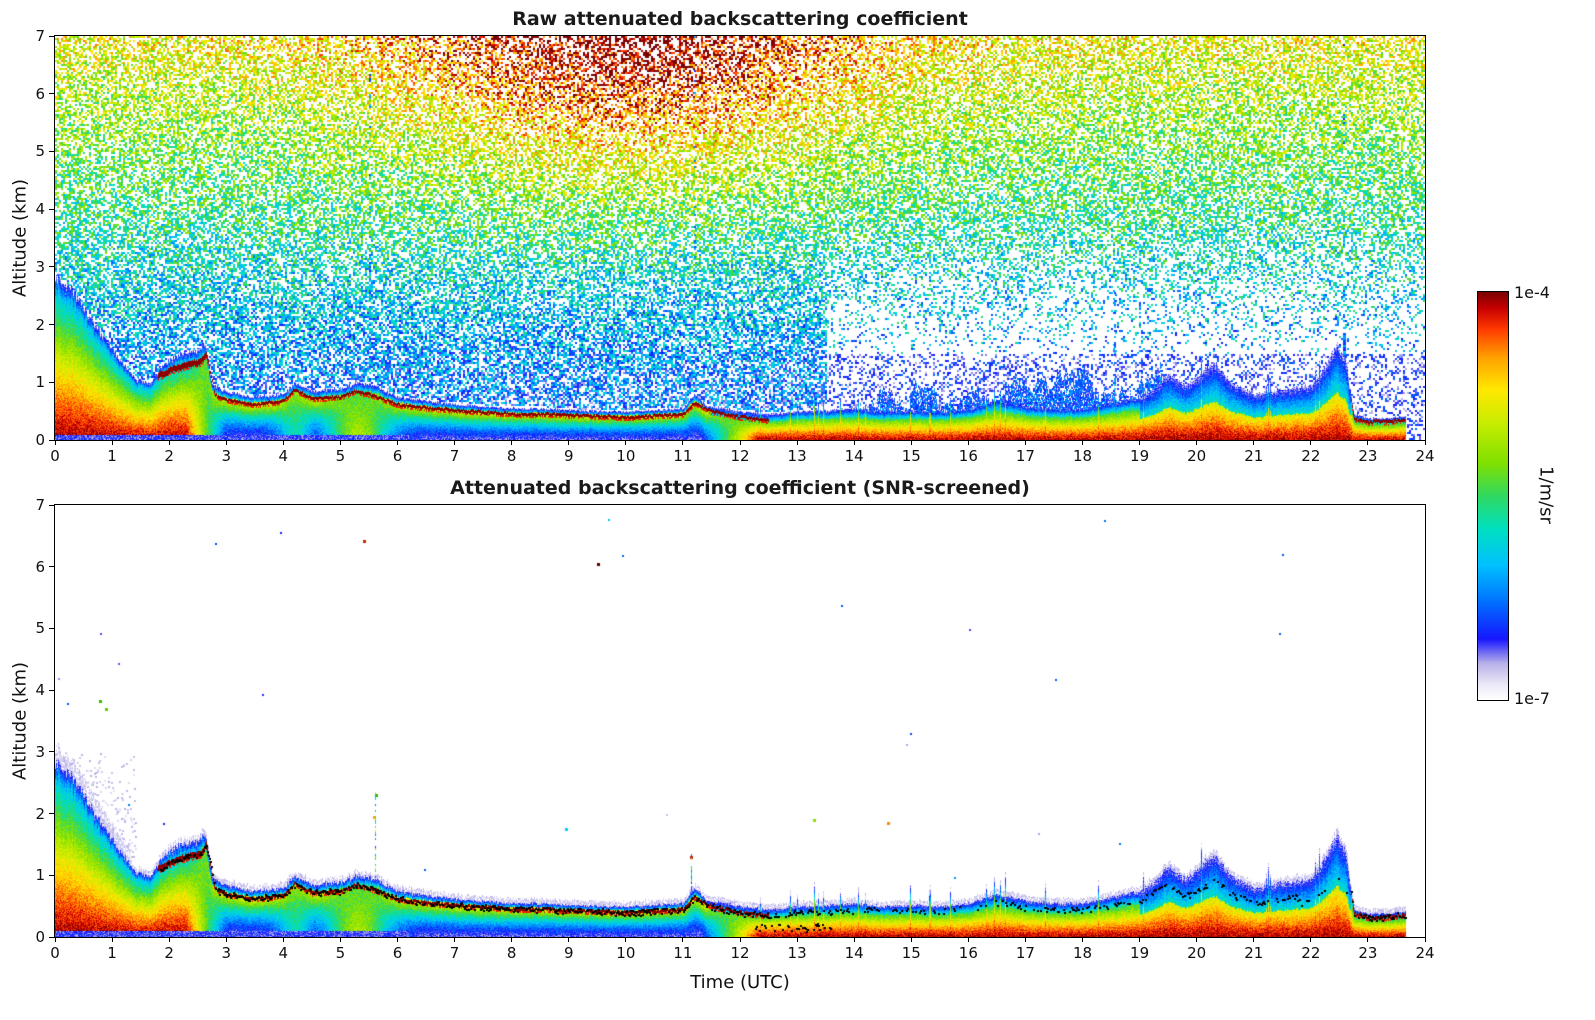  I want to click on x-tick-label: 2, so click(169, 456).